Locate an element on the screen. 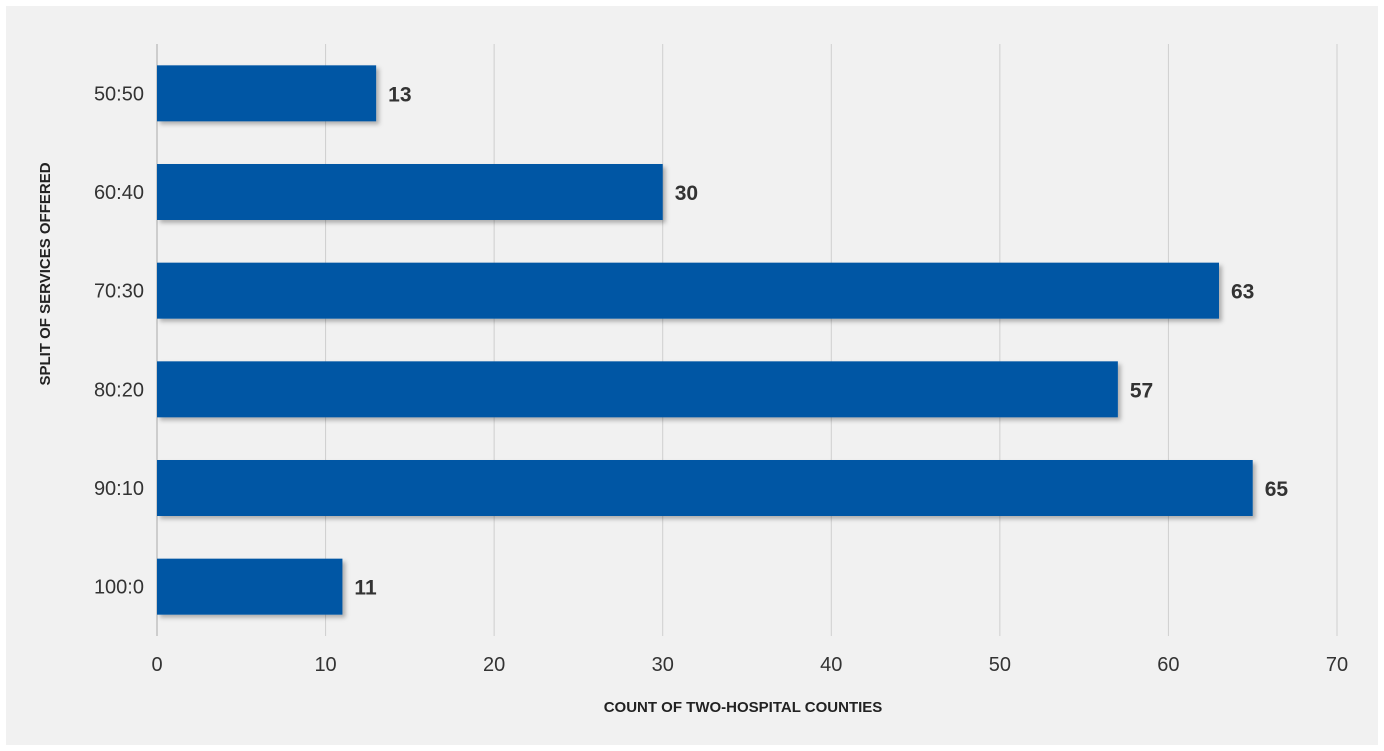 Image resolution: width=1384 pixels, height=751 pixels. data-label: 63 is located at coordinates (1242, 292).